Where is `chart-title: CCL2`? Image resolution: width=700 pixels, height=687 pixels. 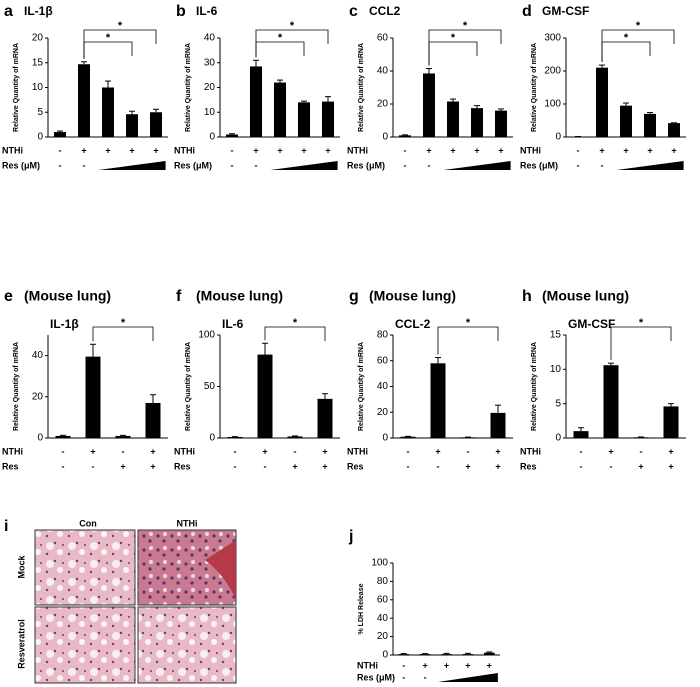 chart-title: CCL2 is located at coordinates (385, 11).